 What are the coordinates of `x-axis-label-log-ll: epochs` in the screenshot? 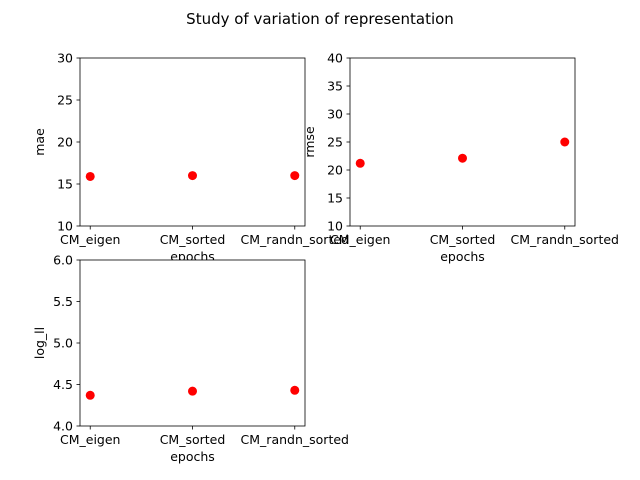 It's located at (192, 456).